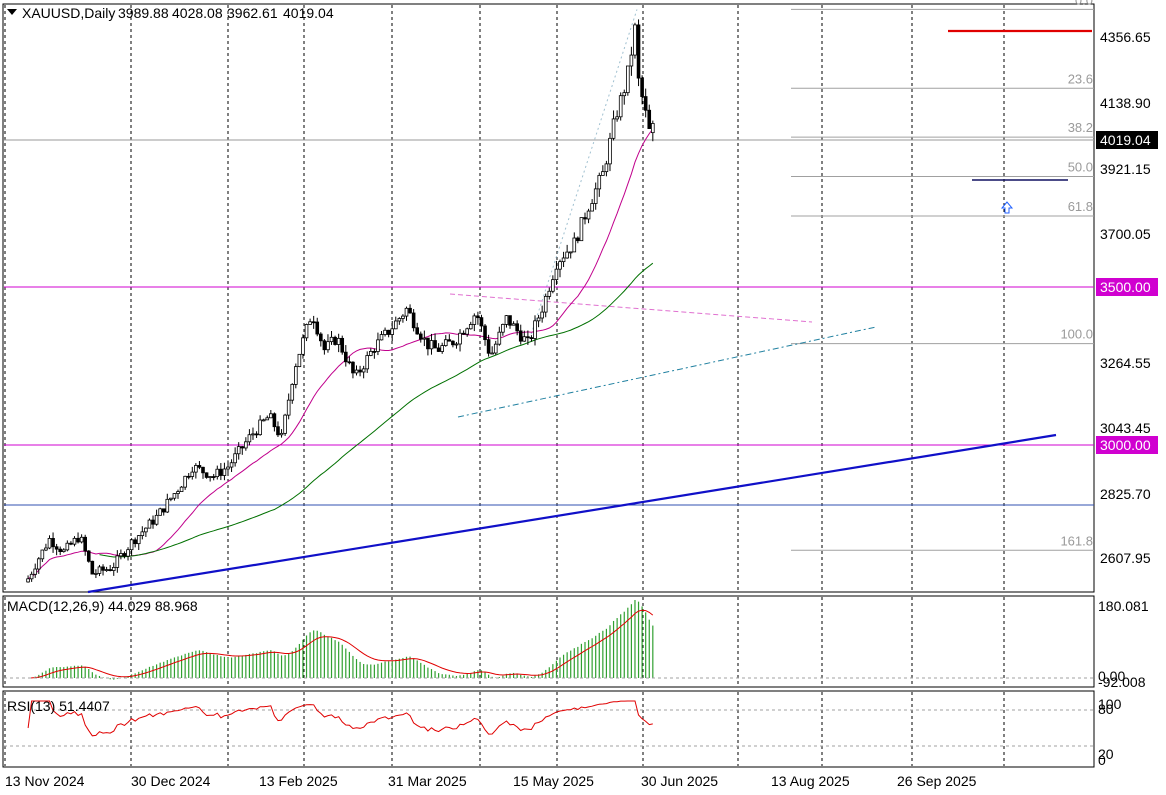 The width and height of the screenshot is (1166, 795). I want to click on current-price-badge, so click(1127, 140).